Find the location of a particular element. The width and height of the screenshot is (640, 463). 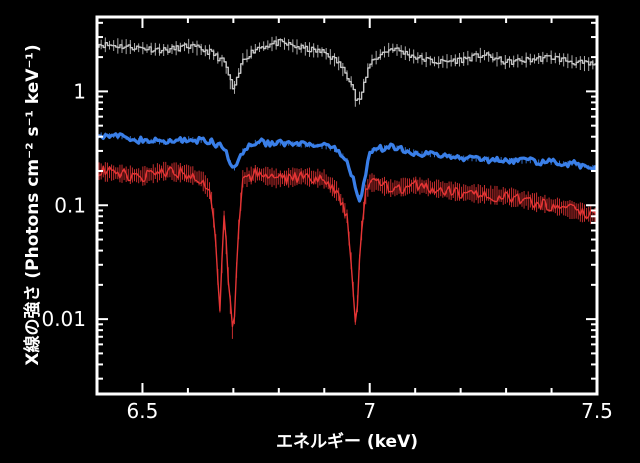

x-tick-label: 7 is located at coordinates (369, 411).